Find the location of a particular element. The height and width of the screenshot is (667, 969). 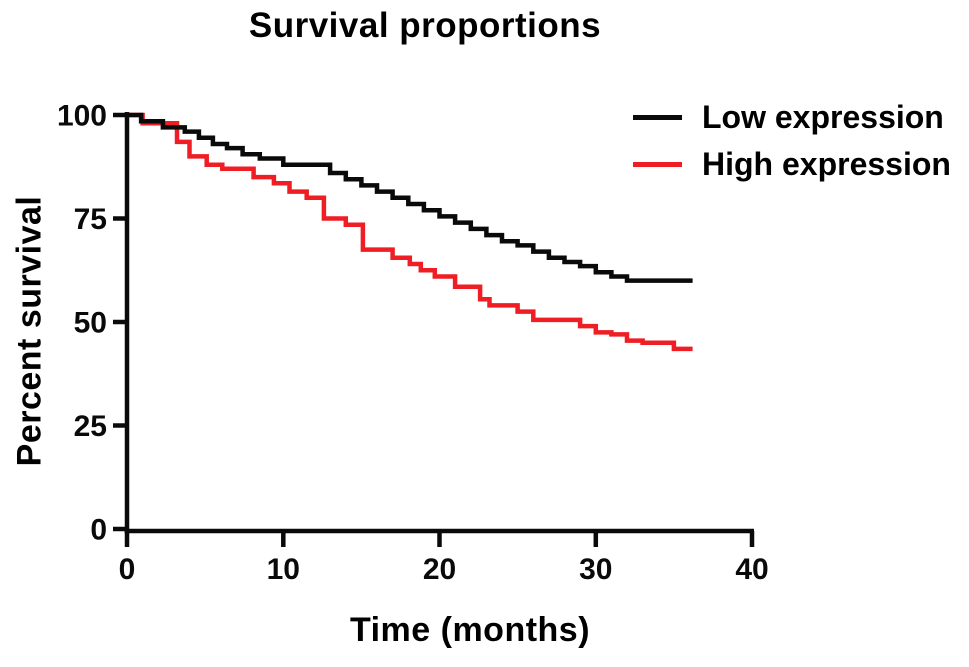

x-tick-label: 30 is located at coordinates (595, 569).